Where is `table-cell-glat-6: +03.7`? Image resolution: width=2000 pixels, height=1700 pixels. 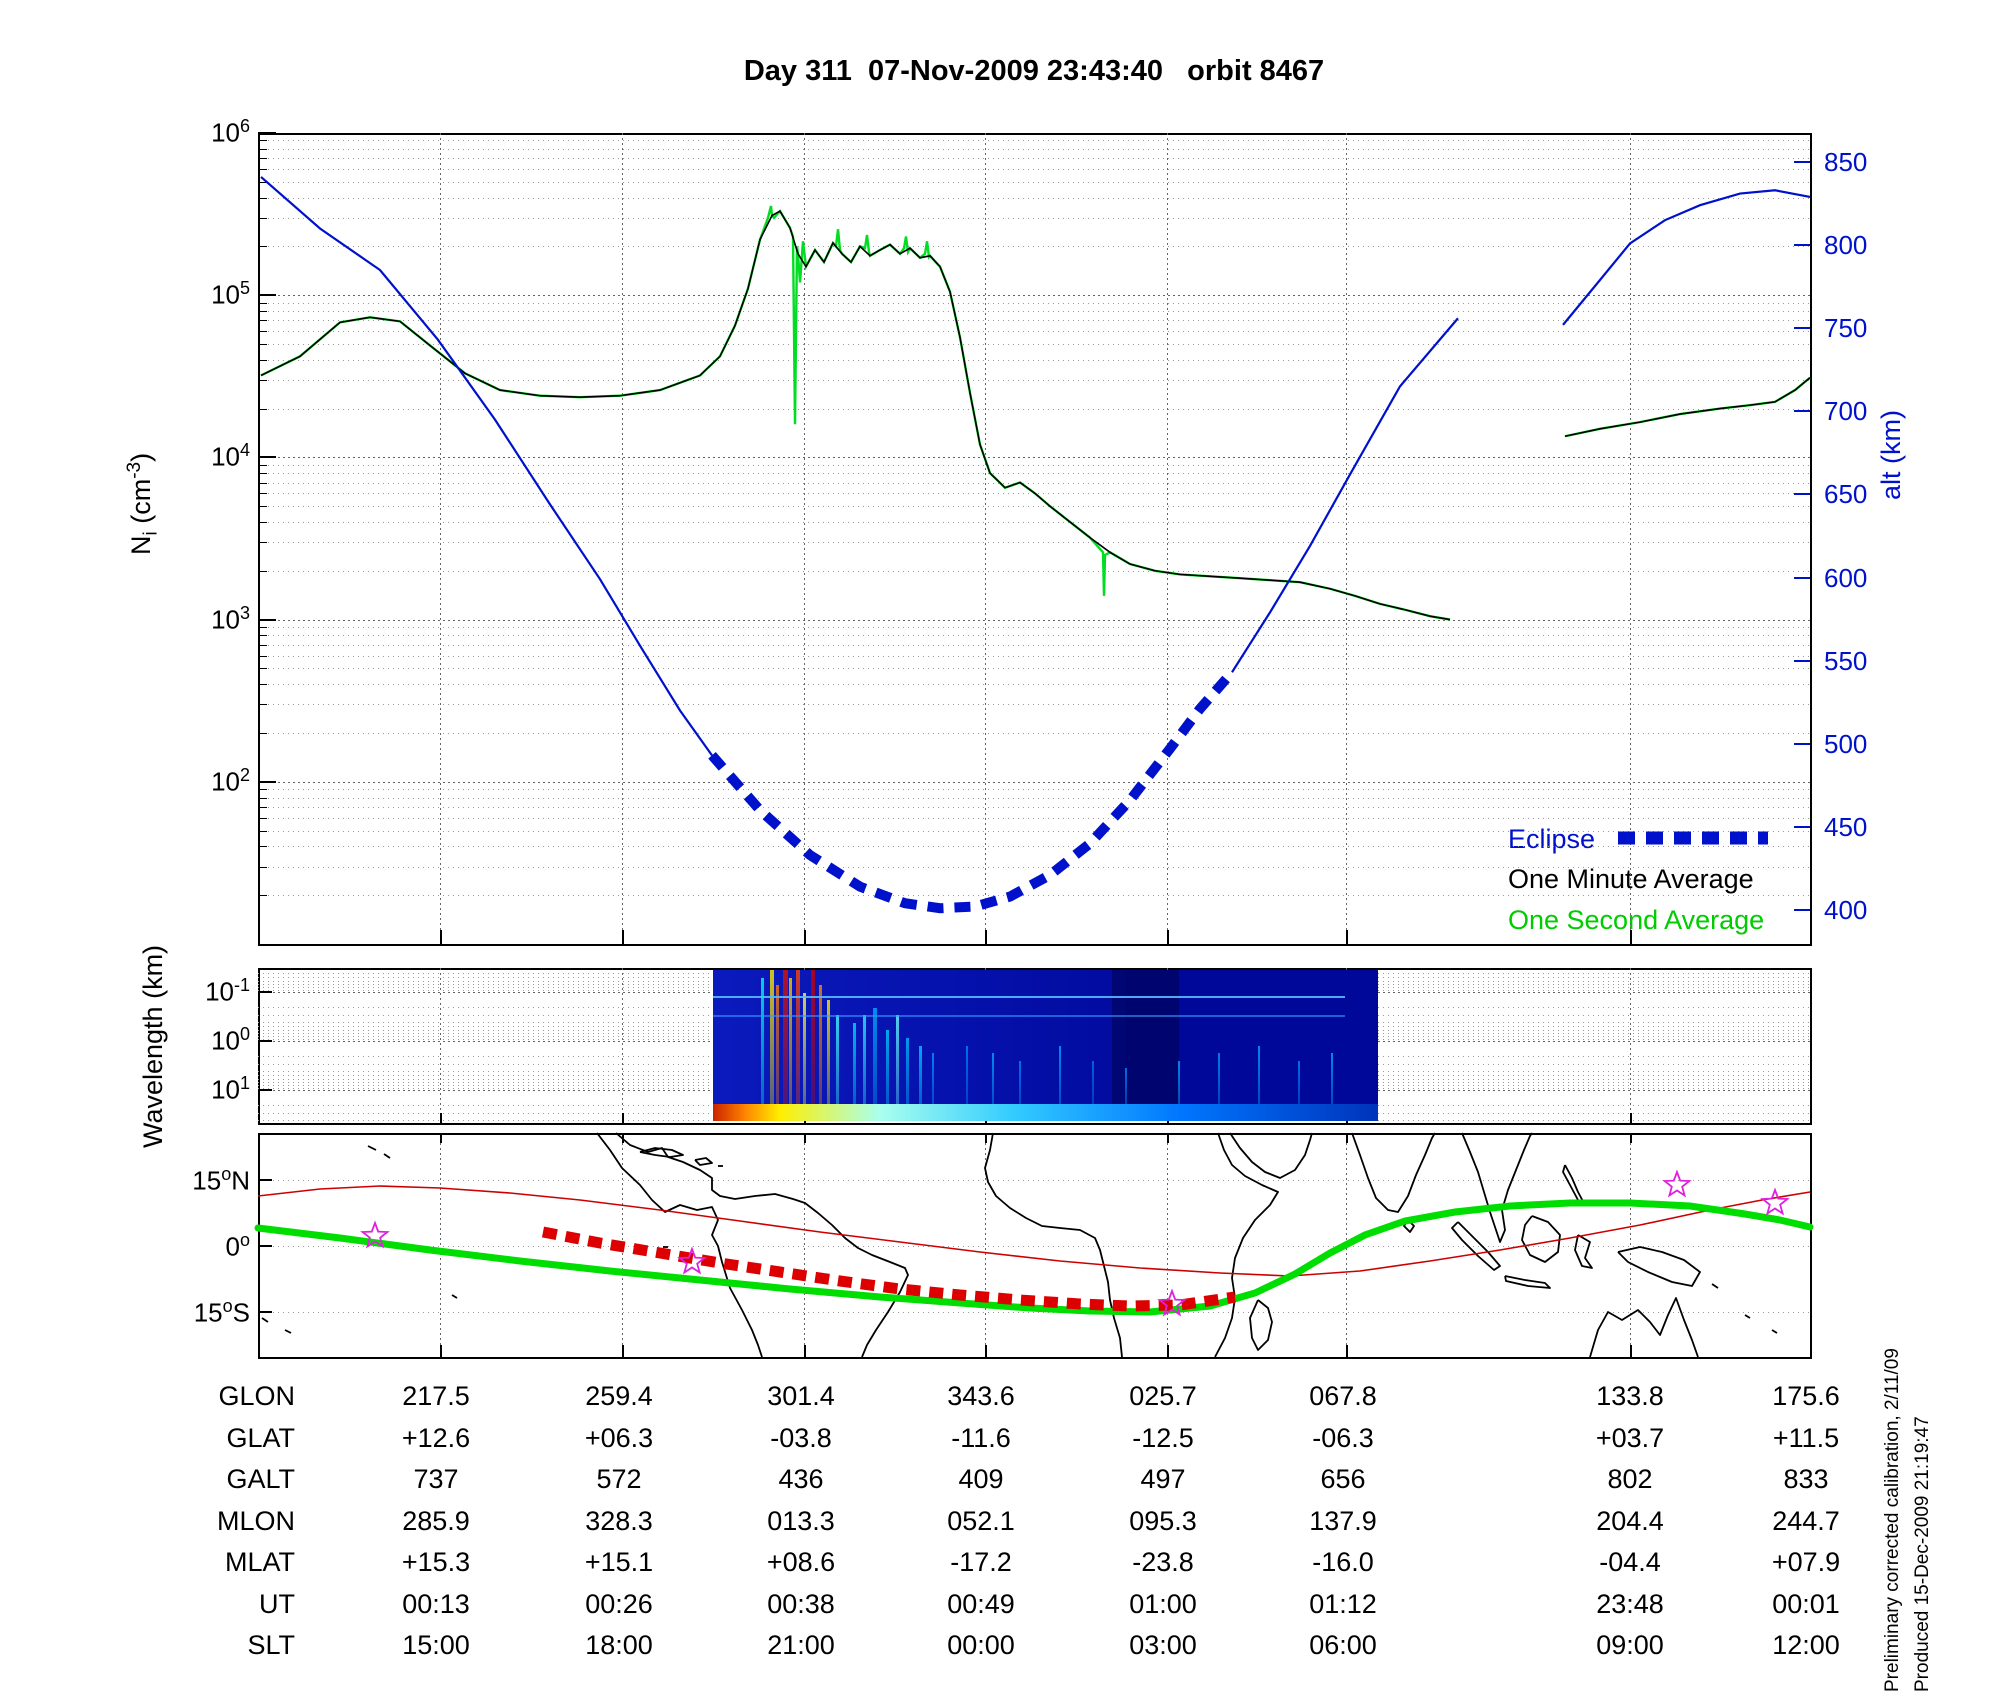
table-cell-glat-6: +03.7 is located at coordinates (1630, 1437).